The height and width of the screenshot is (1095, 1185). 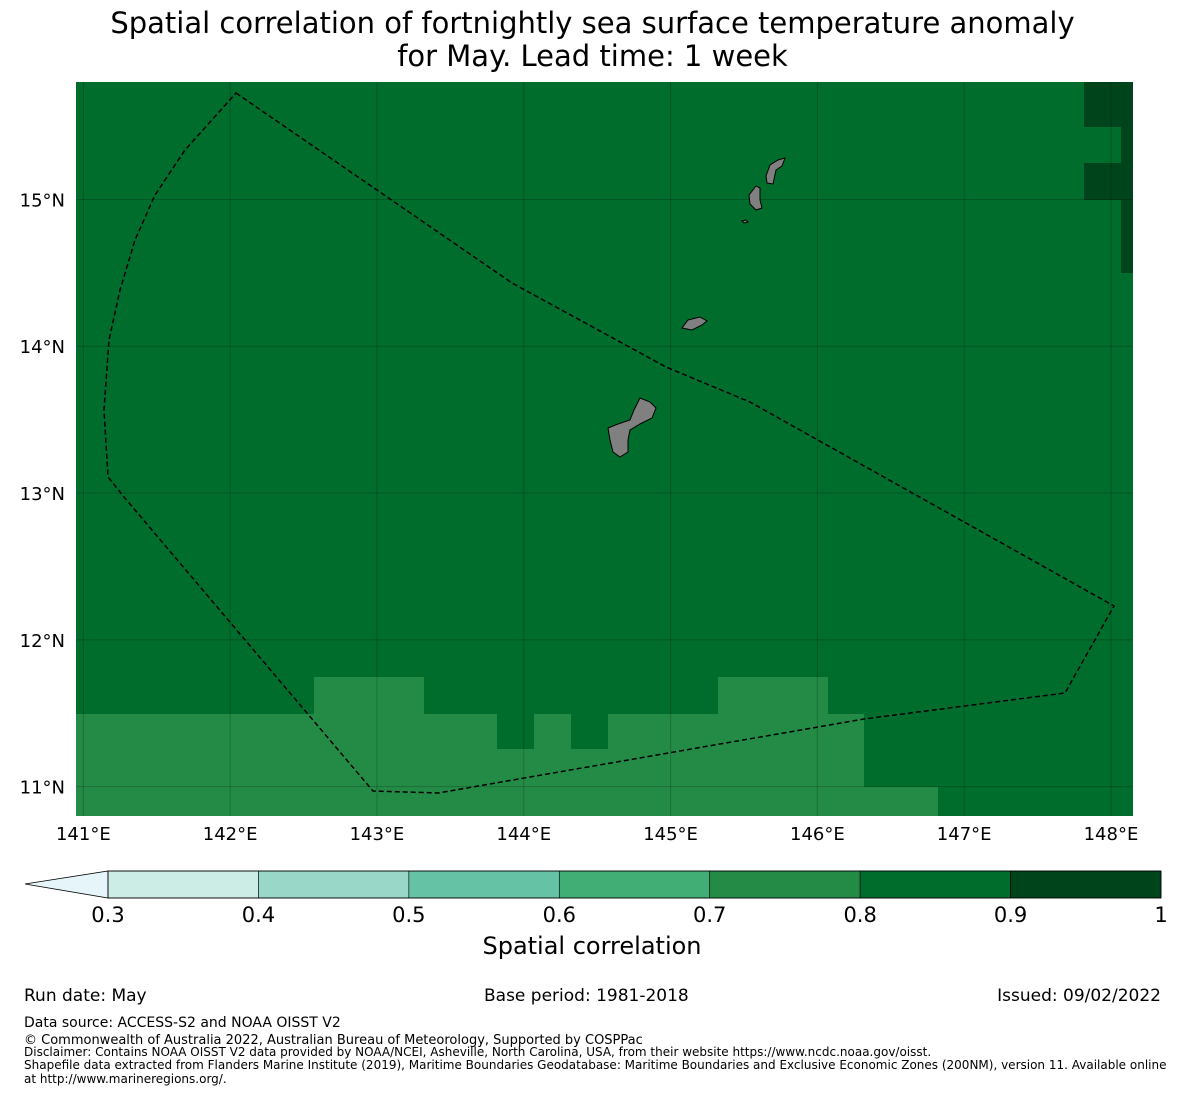 I want to click on island-rota, so click(x=694, y=323).